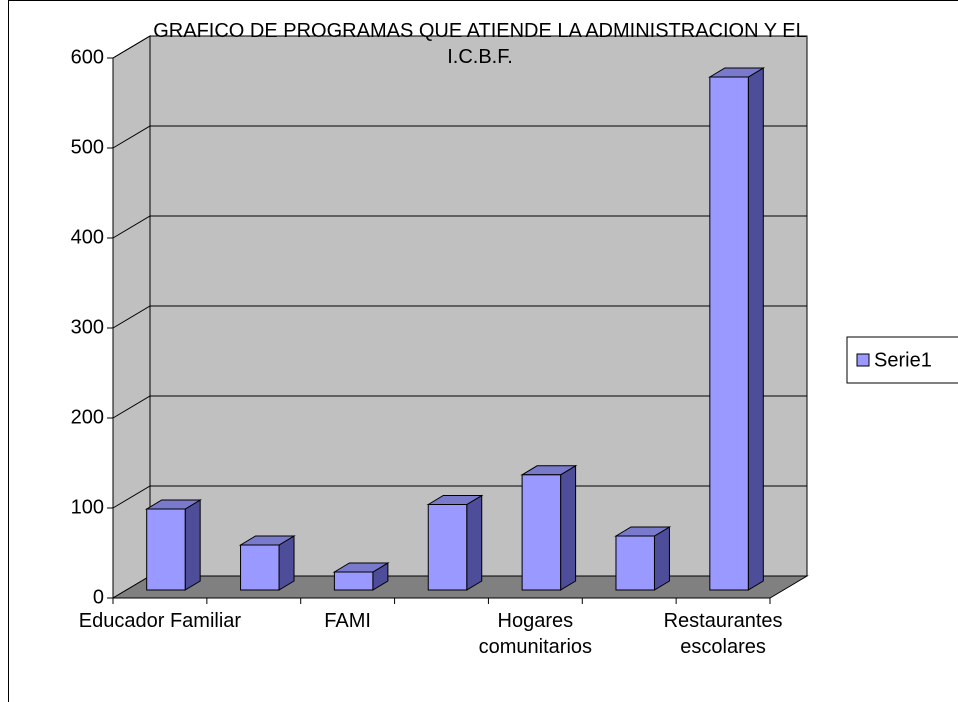 This screenshot has height=702, width=958. What do you see at coordinates (347, 621) in the screenshot?
I see `x-tick-label: FAMI` at bounding box center [347, 621].